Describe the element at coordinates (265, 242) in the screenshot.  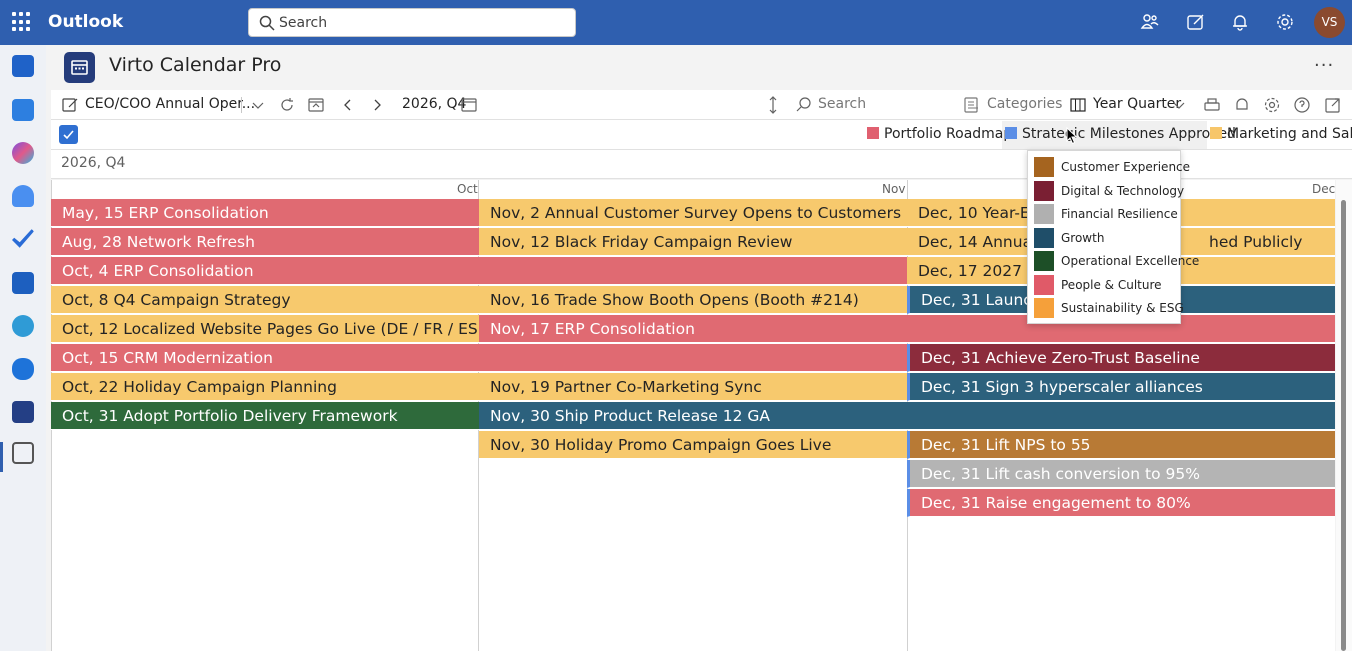
I see `event-bar: Aug, 28 Network Refresh` at that location.